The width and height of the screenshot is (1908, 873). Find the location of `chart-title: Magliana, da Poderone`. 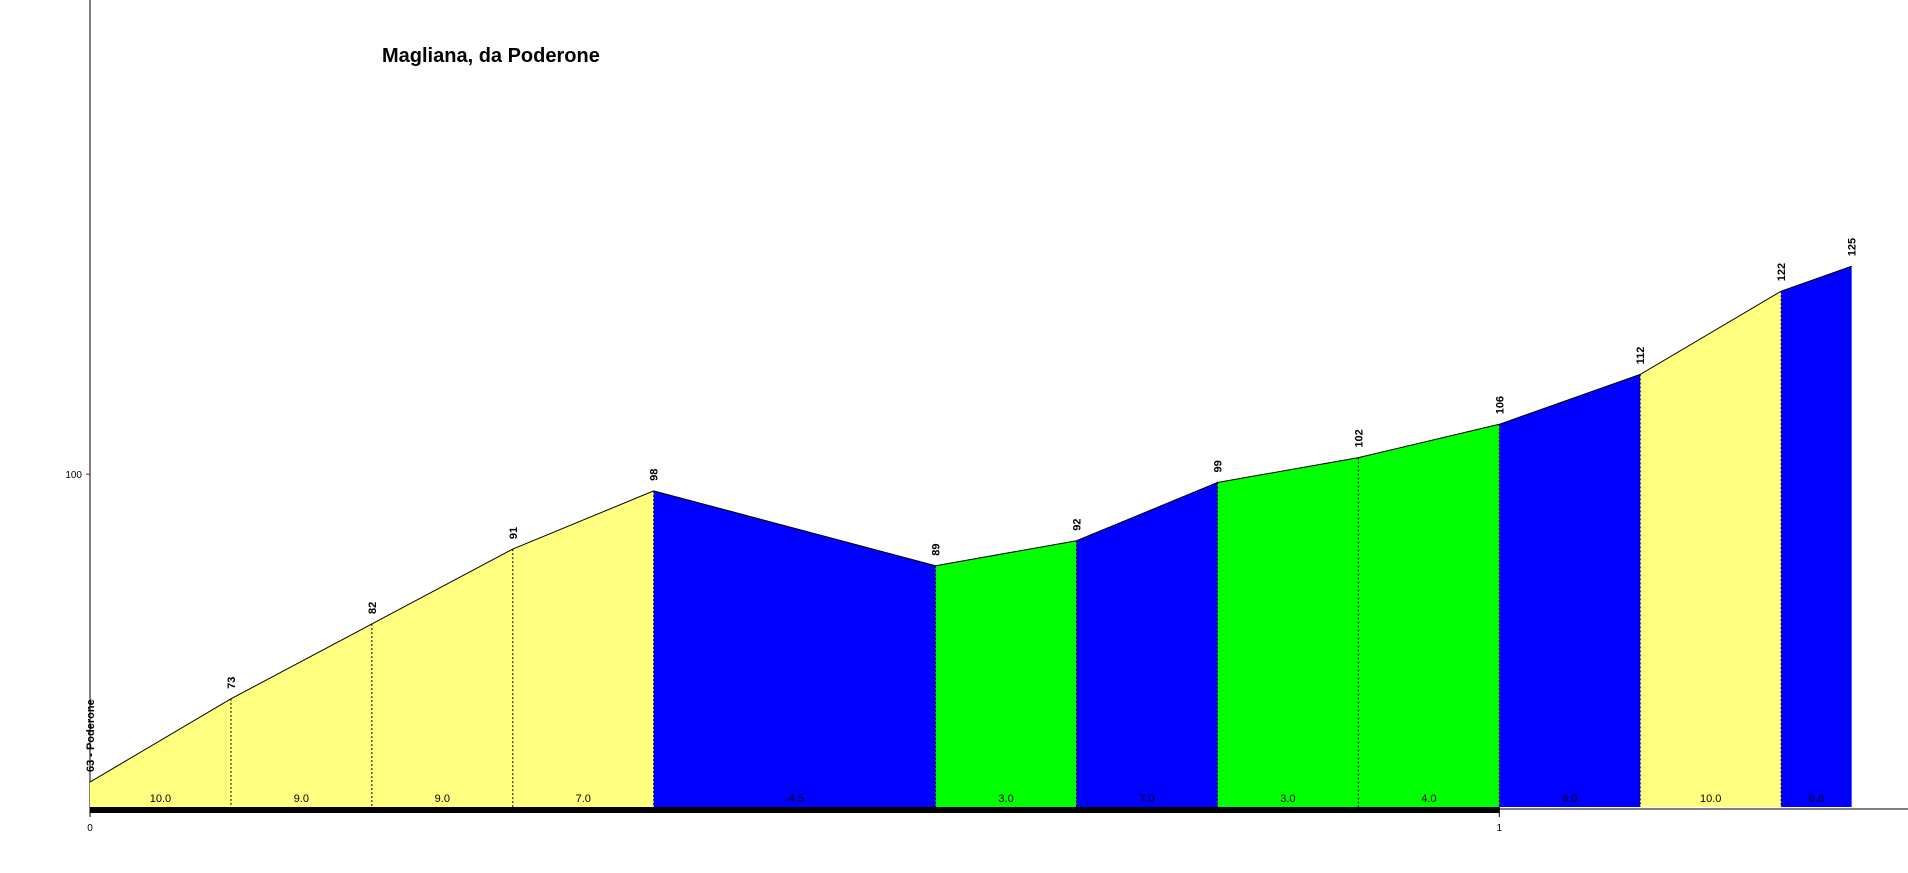

chart-title: Magliana, da Poderone is located at coordinates (491, 56).